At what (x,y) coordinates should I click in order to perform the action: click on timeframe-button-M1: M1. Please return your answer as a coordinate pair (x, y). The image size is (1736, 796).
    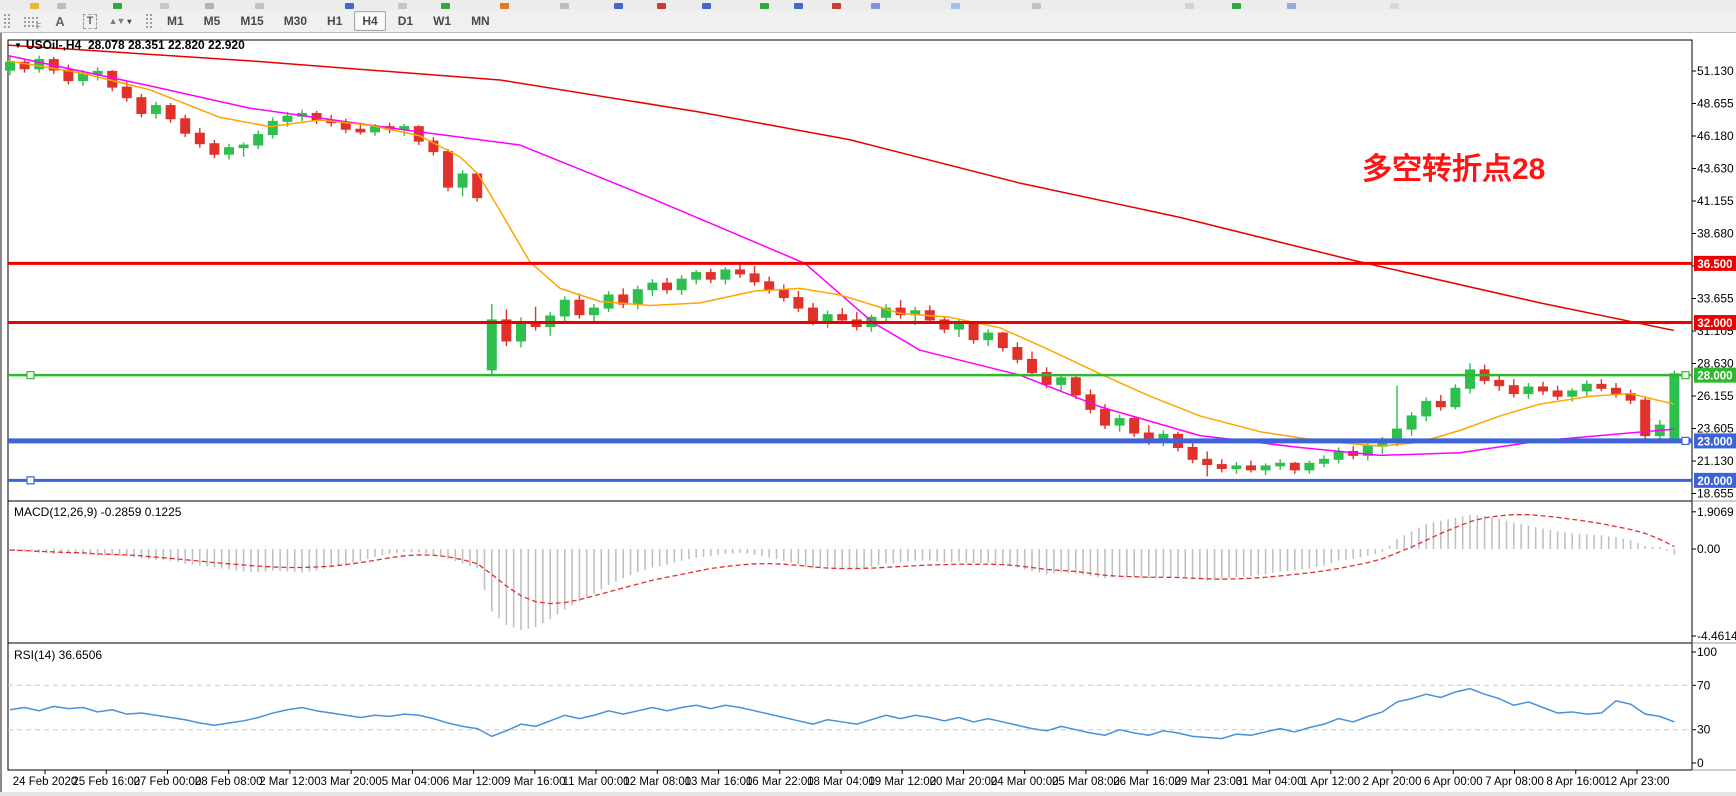
    Looking at the image, I should click on (175, 21).